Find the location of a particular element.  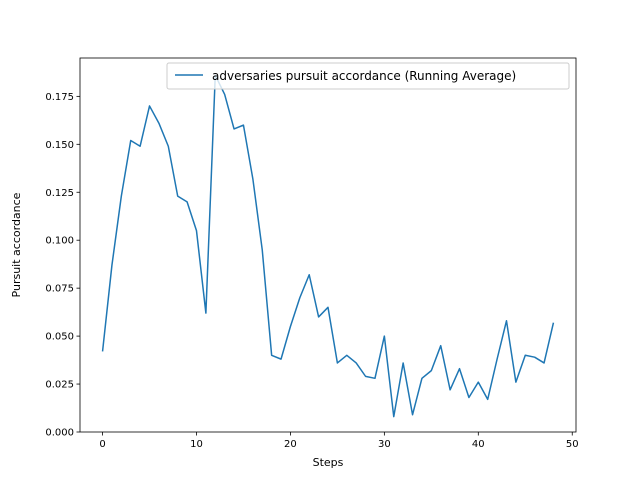

y-tick-label: 0.125 is located at coordinates (59, 193).